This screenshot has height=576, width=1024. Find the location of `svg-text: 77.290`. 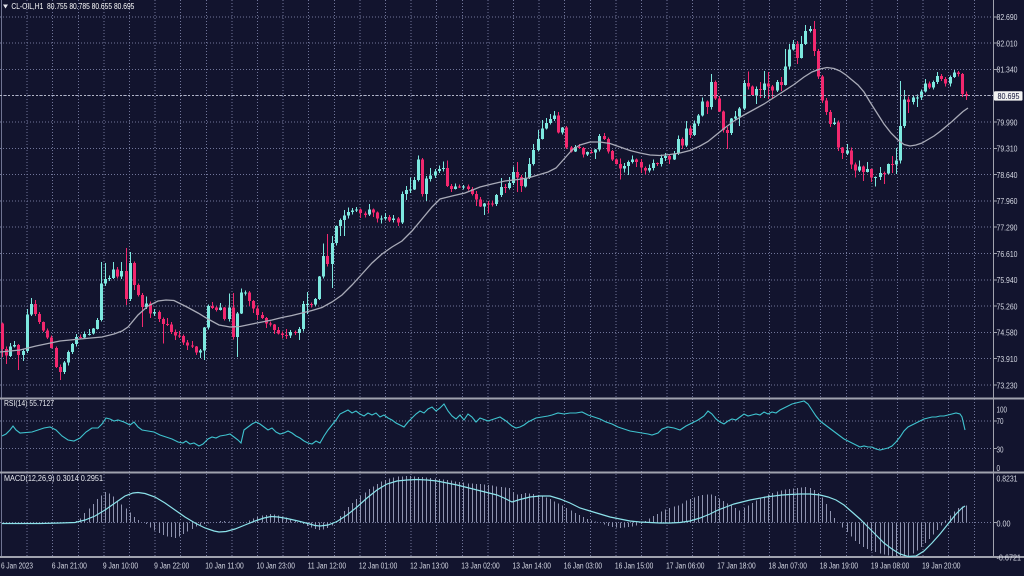

svg-text: 77.290 is located at coordinates (1007, 228).